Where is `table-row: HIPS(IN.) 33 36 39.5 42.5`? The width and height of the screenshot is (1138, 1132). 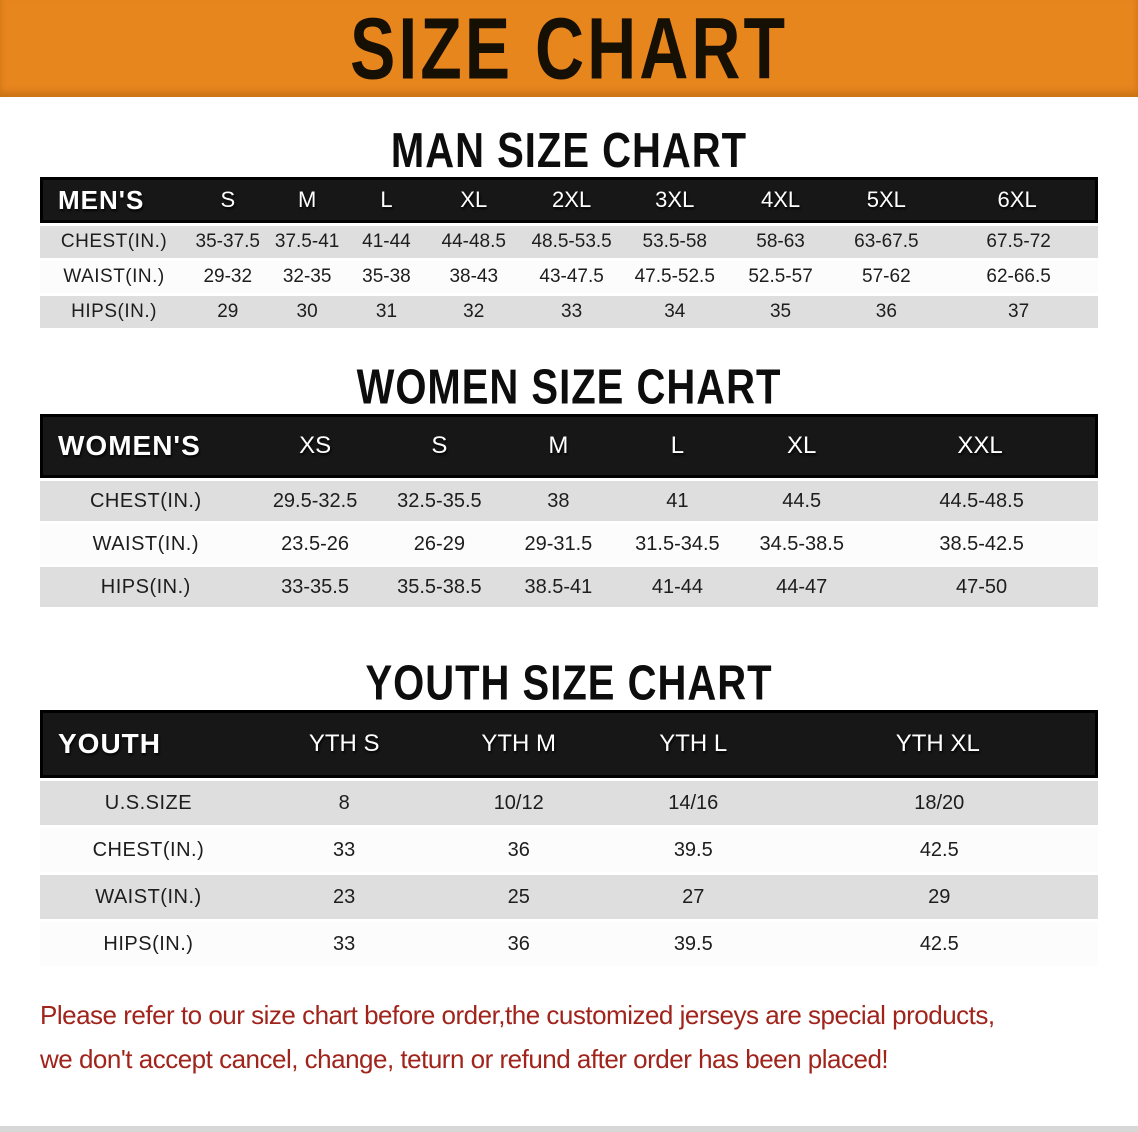
table-row: HIPS(IN.) 33 36 39.5 42.5 is located at coordinates (569, 944).